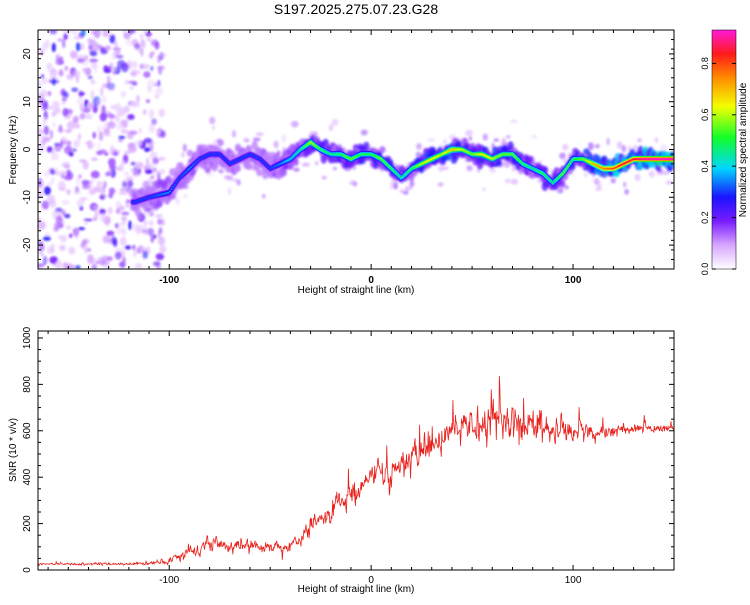  Describe the element at coordinates (220, 143) in the screenshot. I see `spectrogram-ridge-halo` at that location.